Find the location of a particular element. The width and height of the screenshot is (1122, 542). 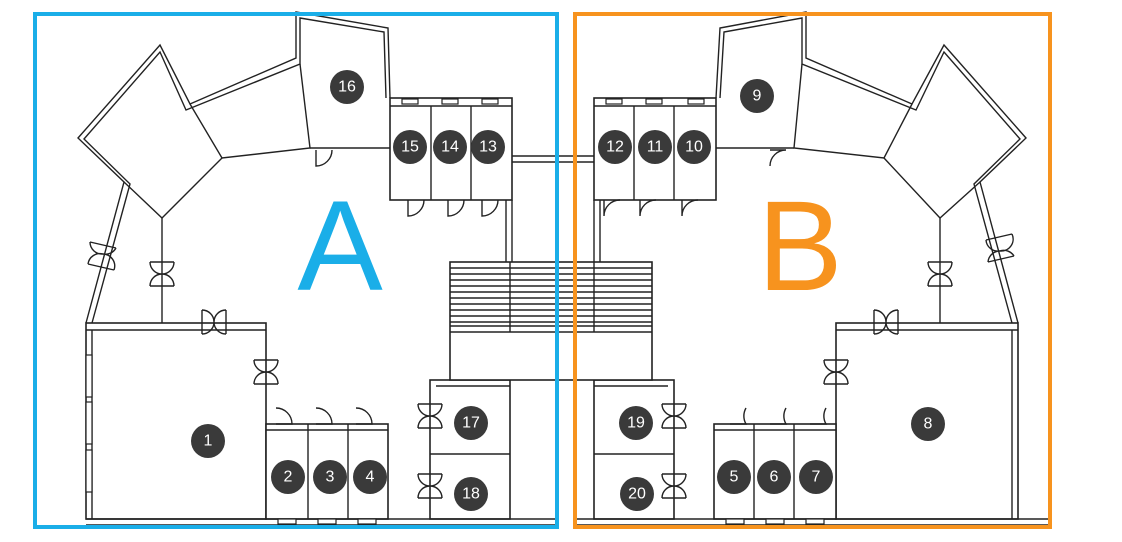

room-16-number: 16 is located at coordinates (347, 87).